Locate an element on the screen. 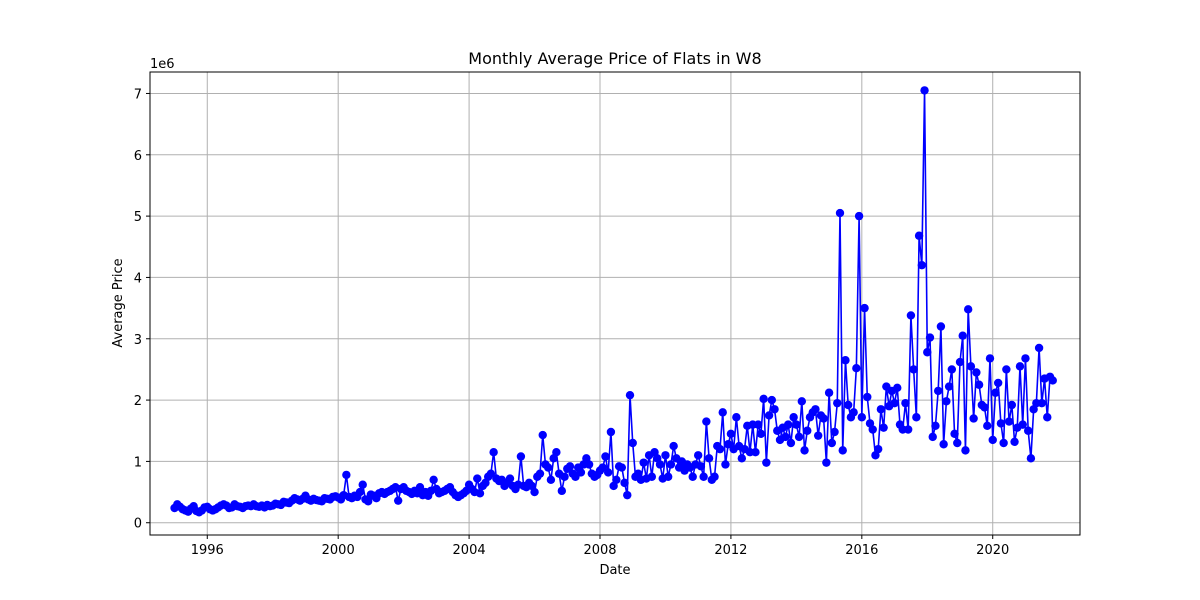 This screenshot has width=1200, height=600. y-tick-label: 4 is located at coordinates (138, 278).